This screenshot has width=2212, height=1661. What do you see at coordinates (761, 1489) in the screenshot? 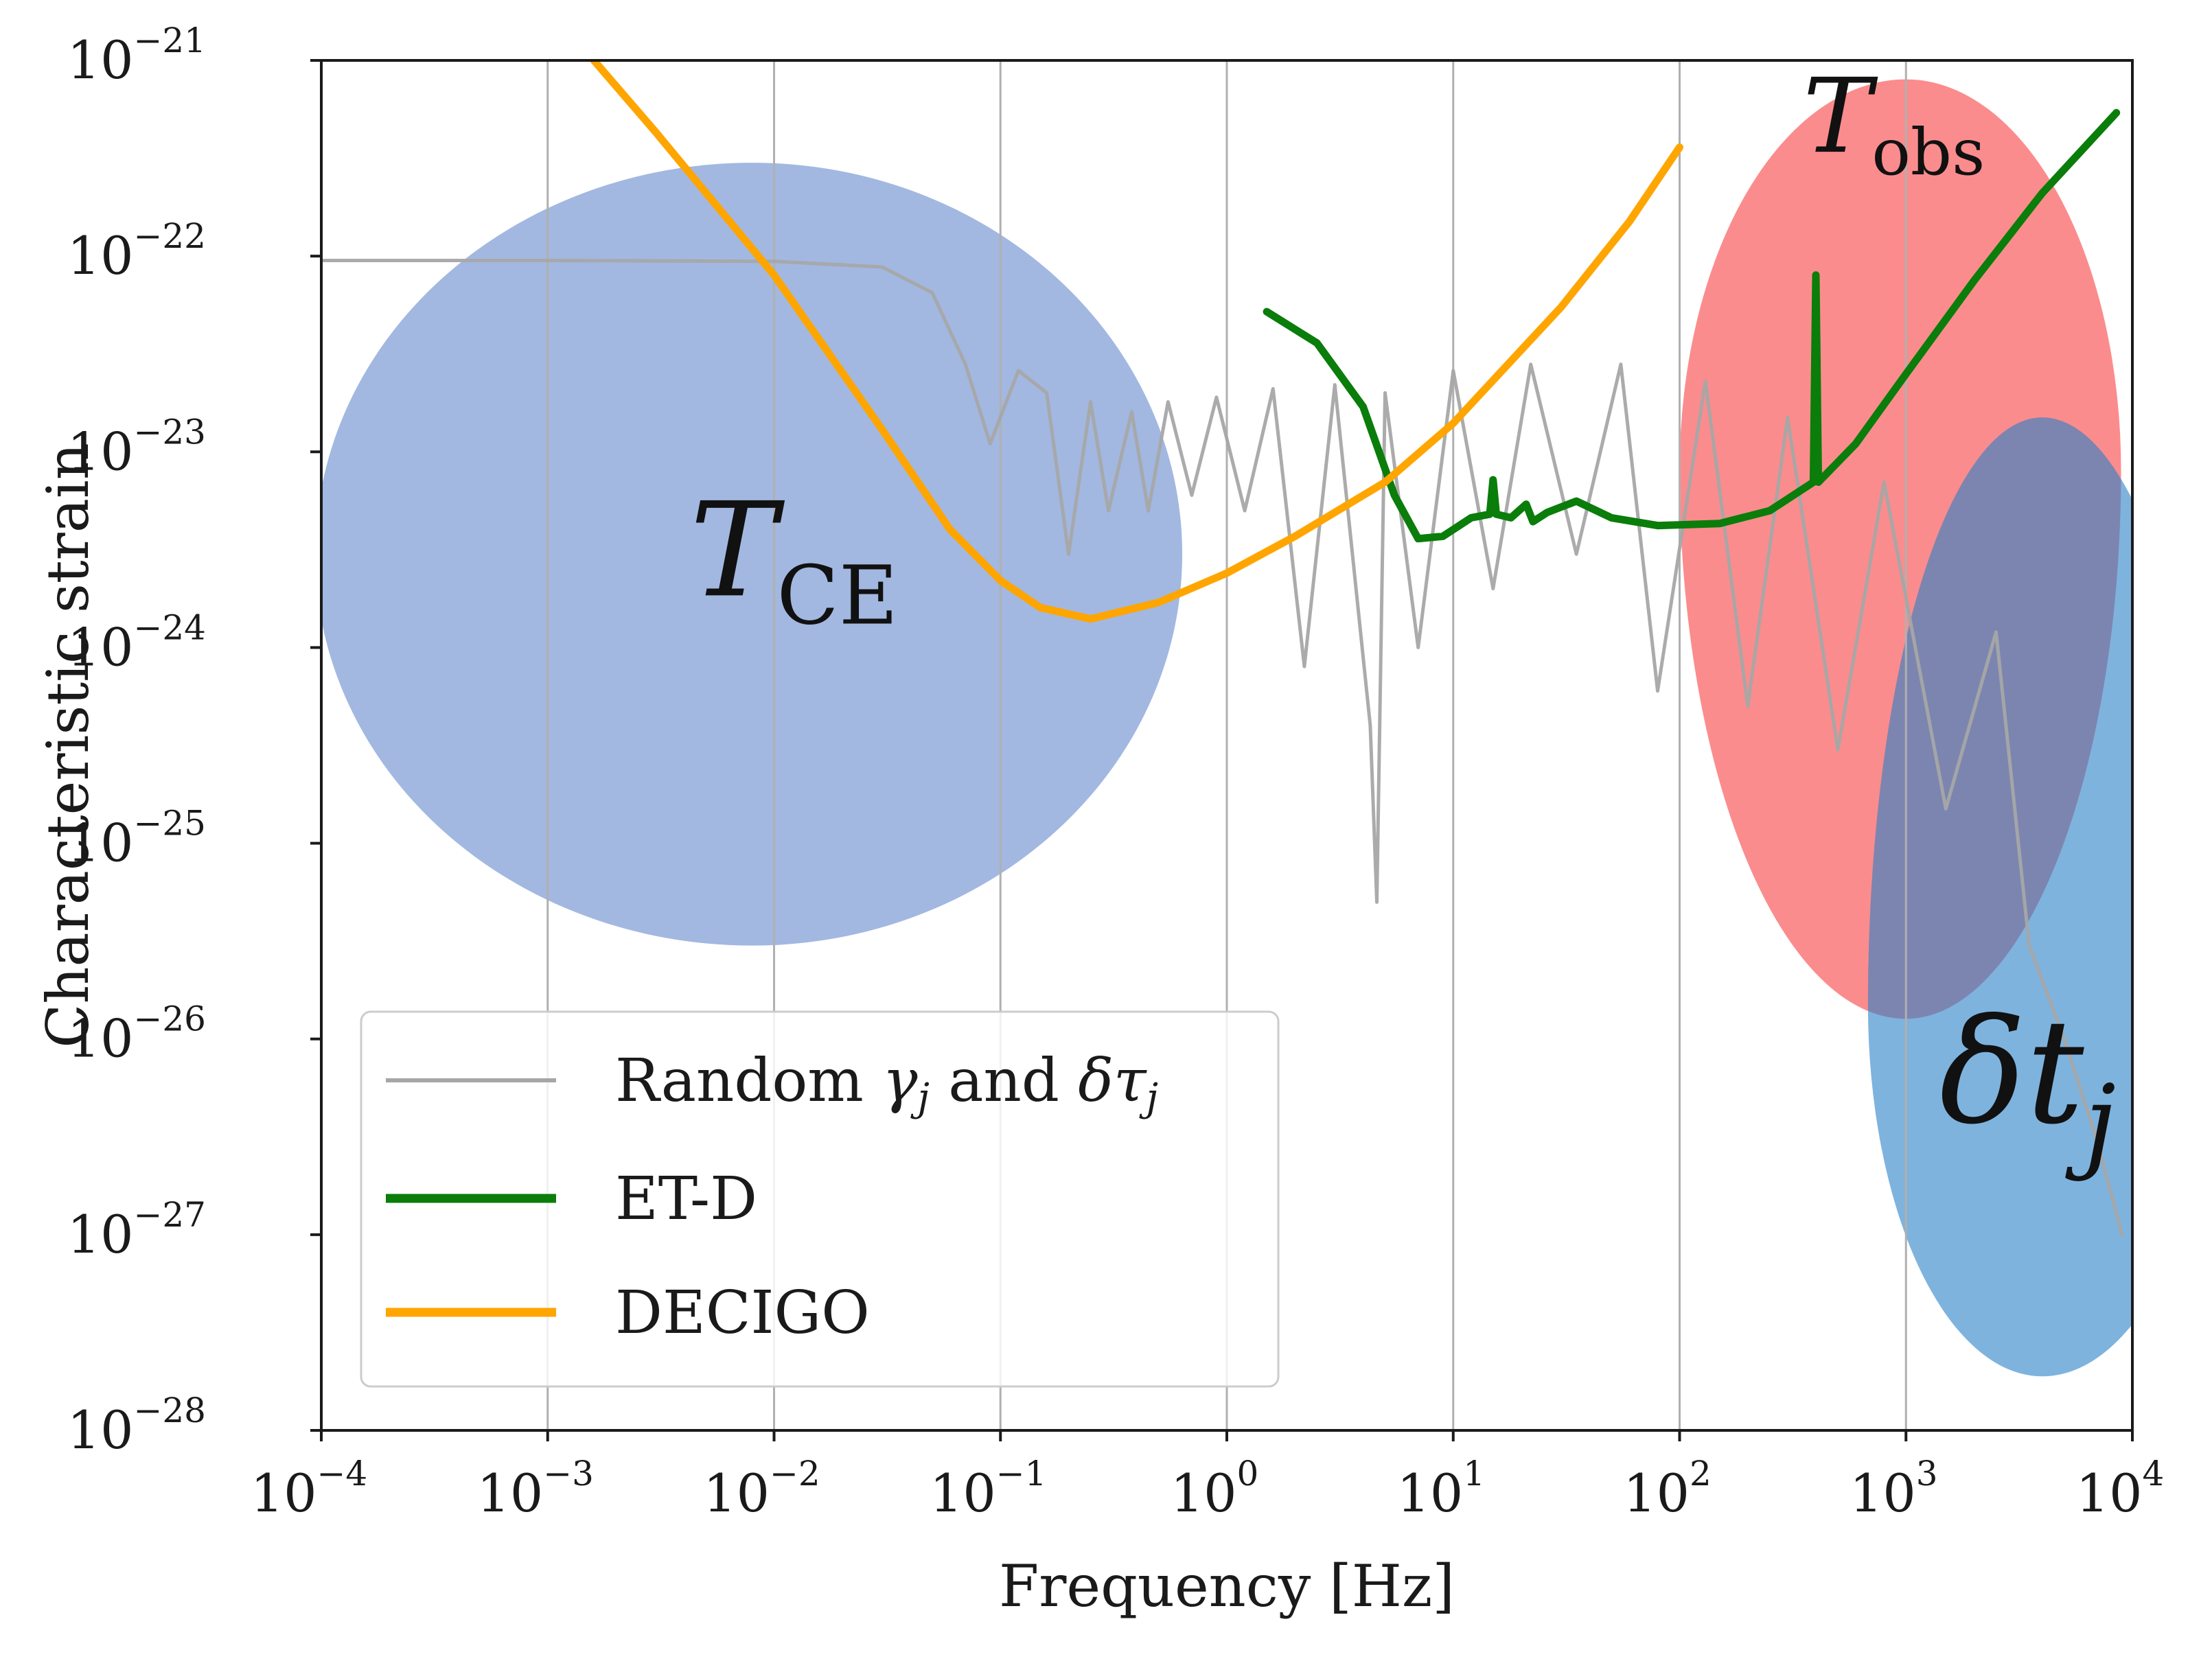
I see `x-tick-label: 10⁻²` at bounding box center [761, 1489].